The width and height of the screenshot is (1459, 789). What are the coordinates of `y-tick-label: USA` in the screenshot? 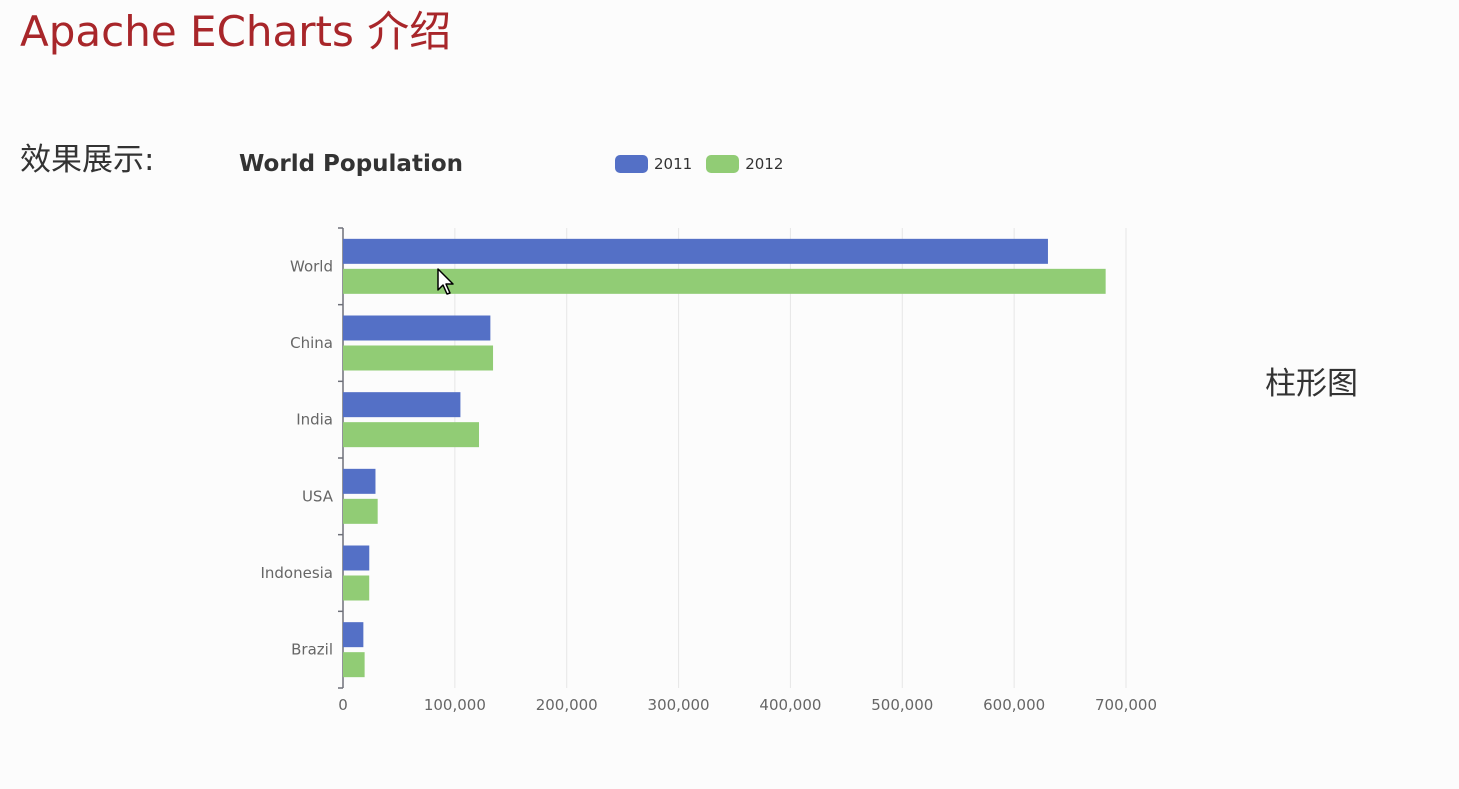 It's located at (318, 496).